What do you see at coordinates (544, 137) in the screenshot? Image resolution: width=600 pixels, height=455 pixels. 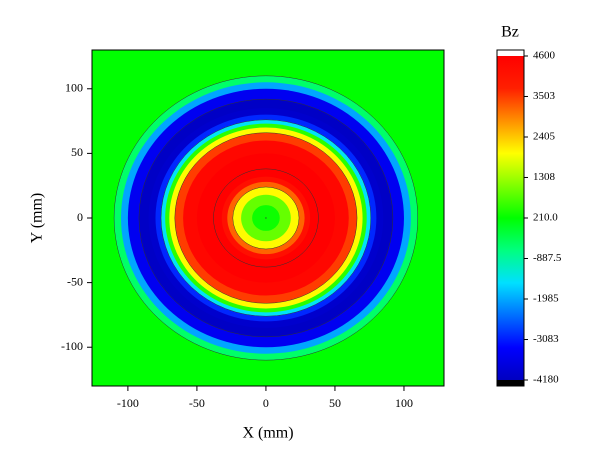 I see `colorbar-tick-label: 2405` at bounding box center [544, 137].